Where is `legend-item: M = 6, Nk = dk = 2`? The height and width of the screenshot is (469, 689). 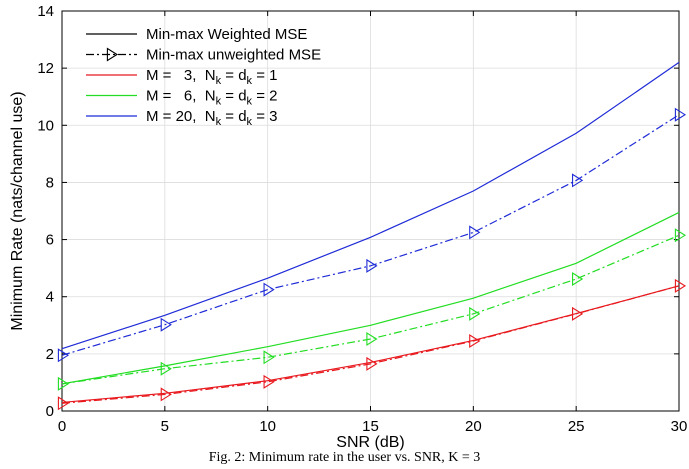
legend-item: M = 6, Nk = dk = 2 is located at coordinates (181, 98).